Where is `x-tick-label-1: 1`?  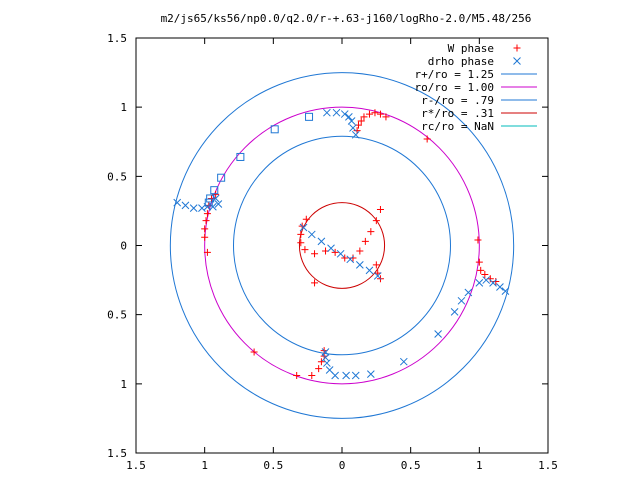
x-tick-label-1: 1 is located at coordinates (204, 465).